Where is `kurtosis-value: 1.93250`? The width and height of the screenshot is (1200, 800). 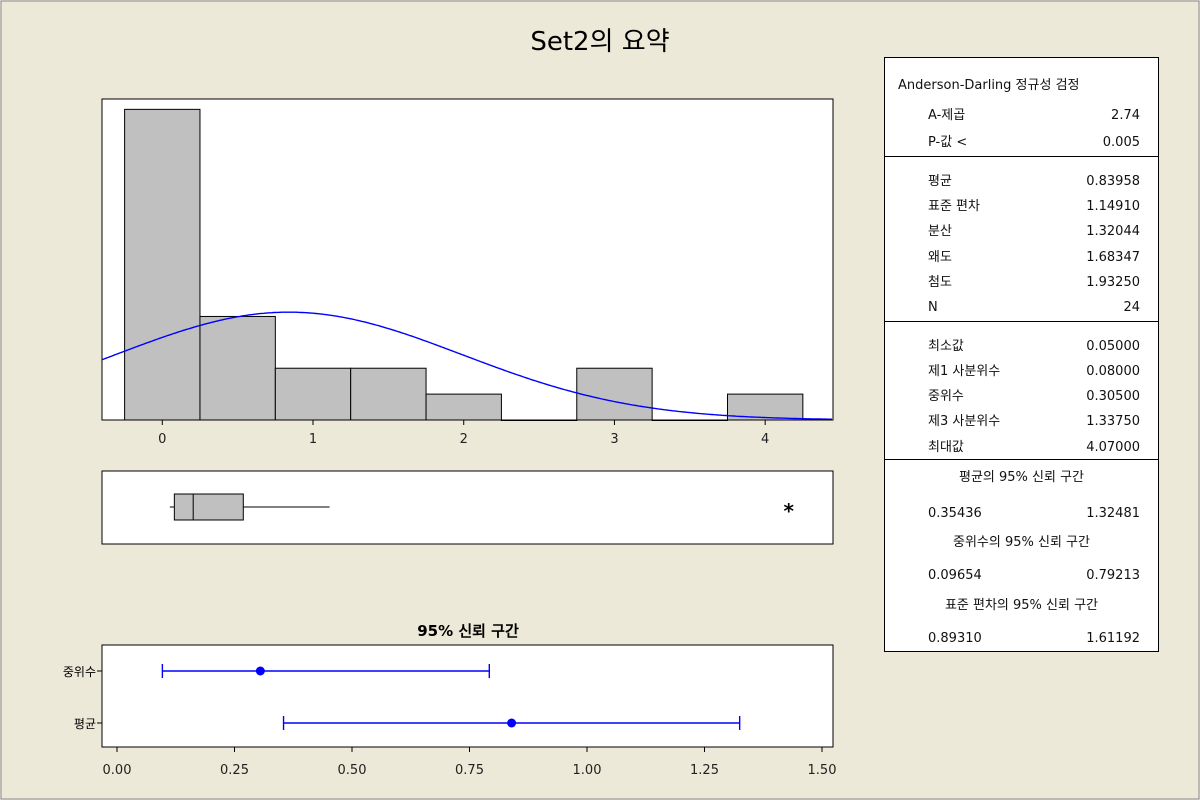 kurtosis-value: 1.93250 is located at coordinates (1113, 282).